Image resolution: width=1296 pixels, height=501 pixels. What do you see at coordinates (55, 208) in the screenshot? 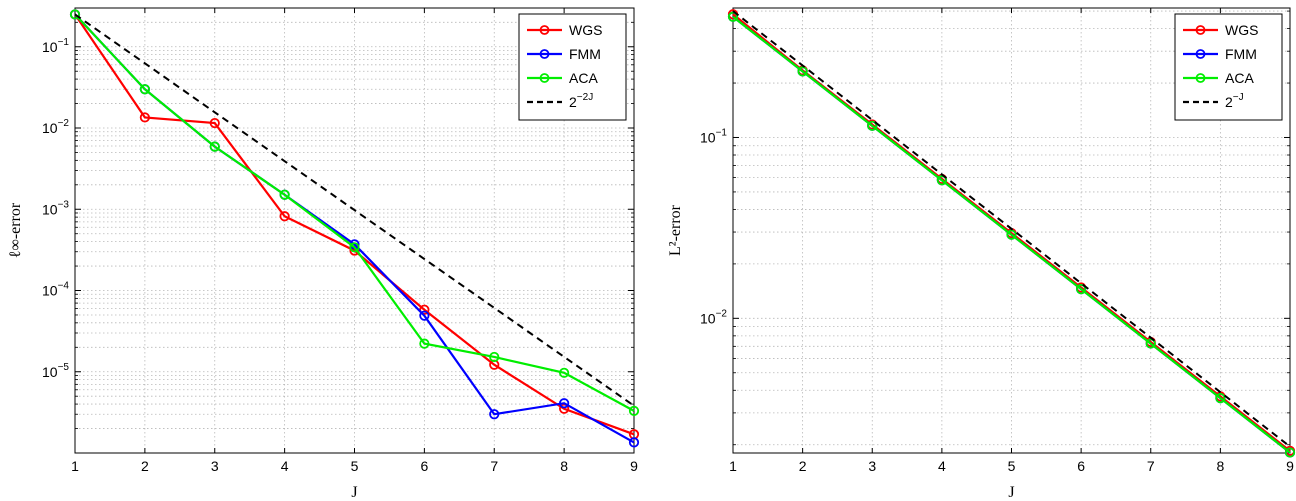
I see `y-tick-label: 10⁻³` at bounding box center [55, 208].